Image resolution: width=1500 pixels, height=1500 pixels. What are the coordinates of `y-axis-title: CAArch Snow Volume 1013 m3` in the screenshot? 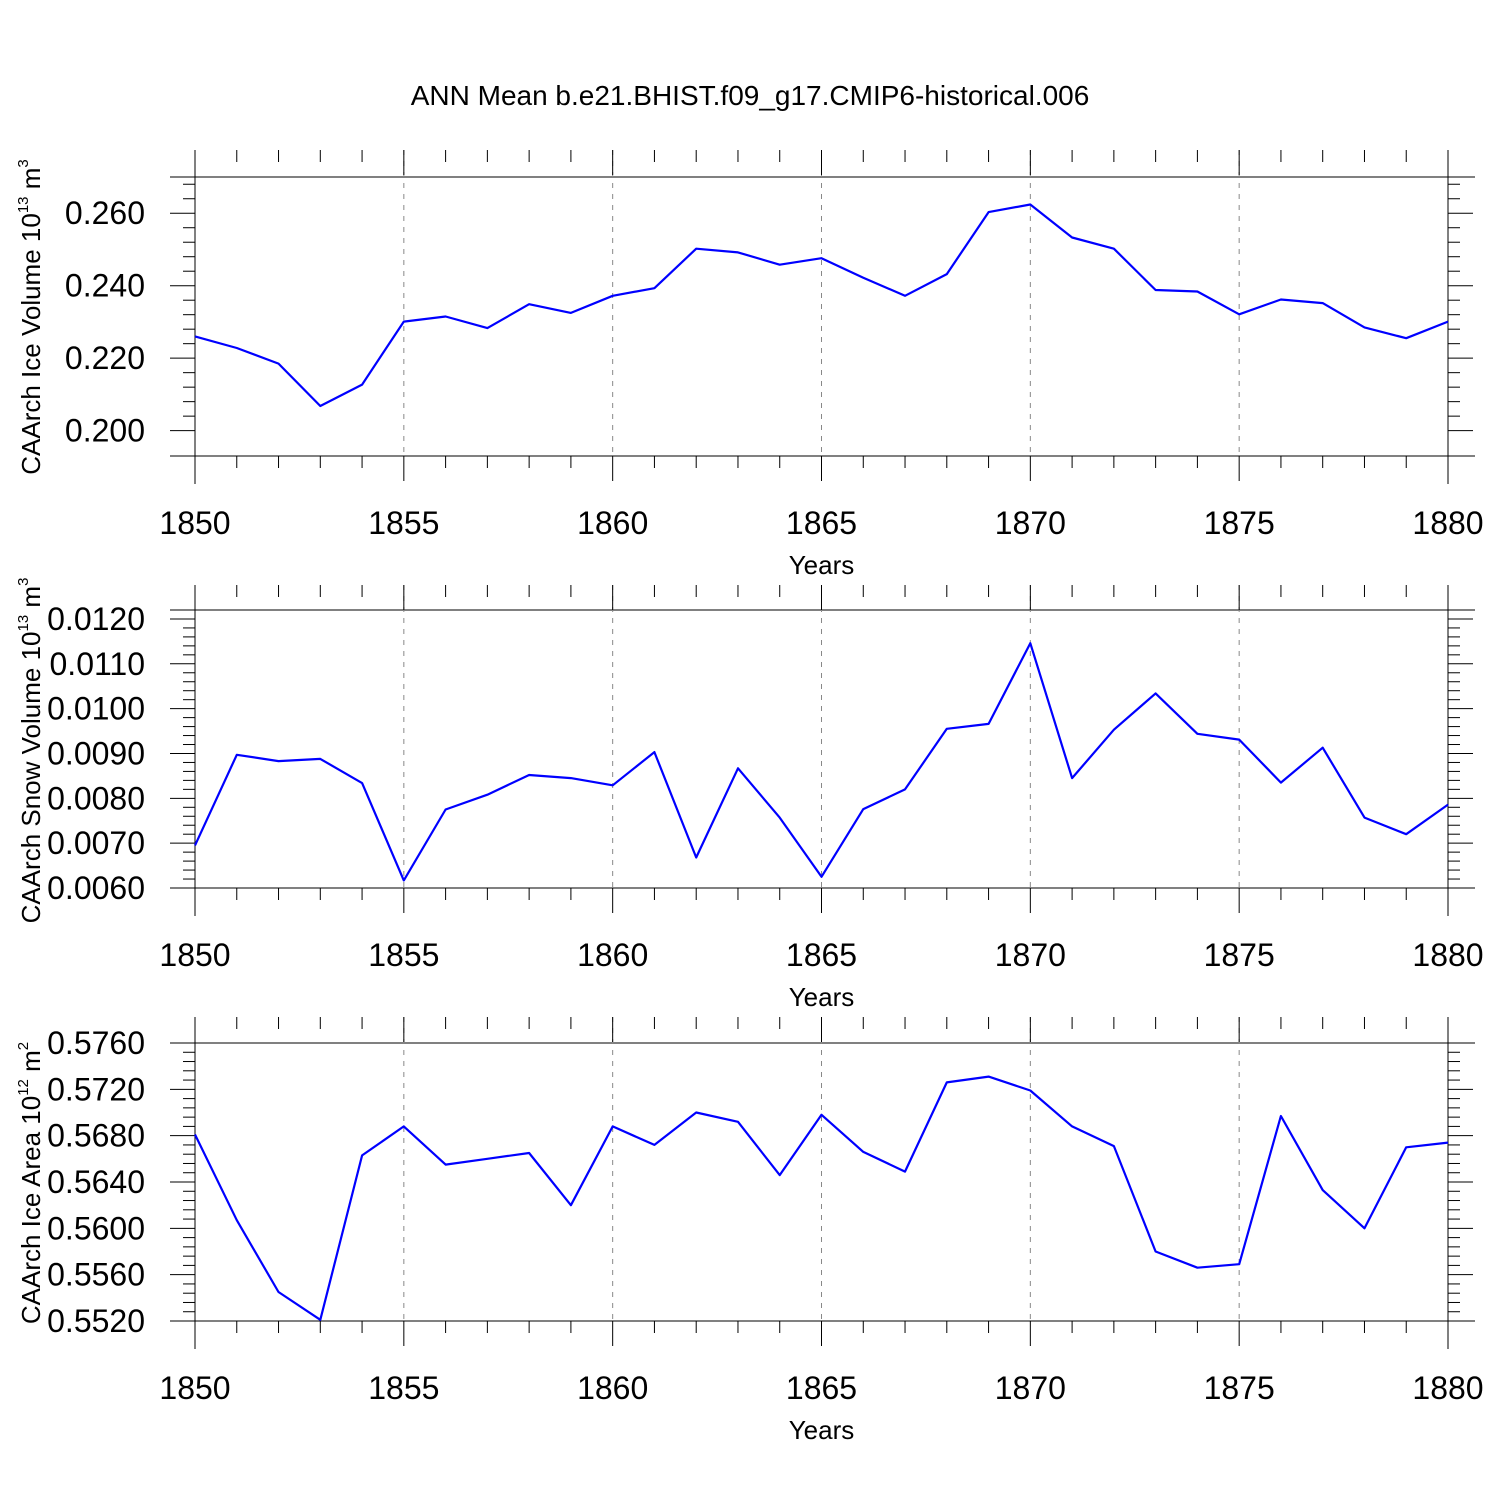 It's located at (30, 751).